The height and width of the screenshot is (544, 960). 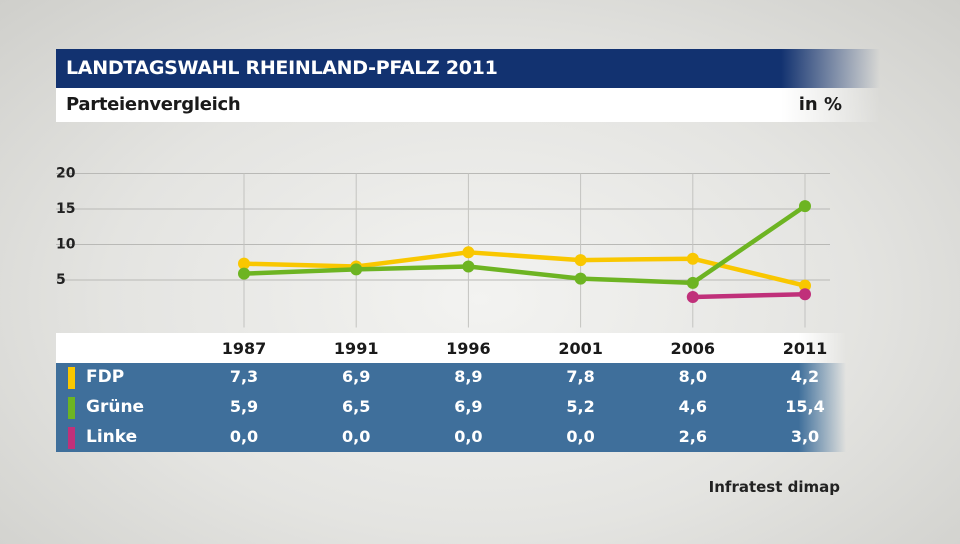 I want to click on table-year-header: 2001, so click(x=580, y=348).